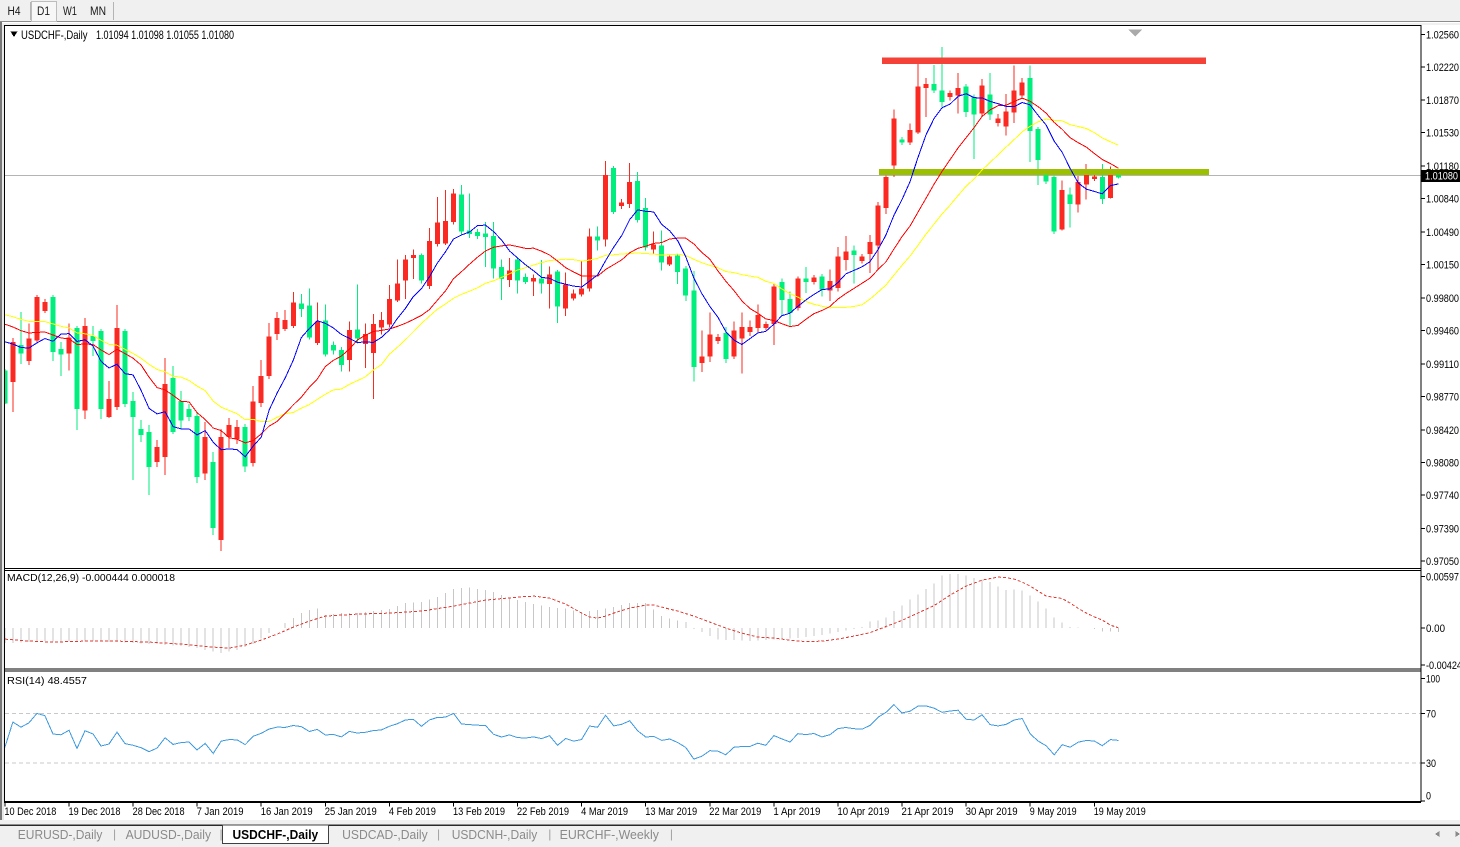 The image size is (1460, 847). I want to click on svg-text: 19 May 2019, so click(1120, 812).